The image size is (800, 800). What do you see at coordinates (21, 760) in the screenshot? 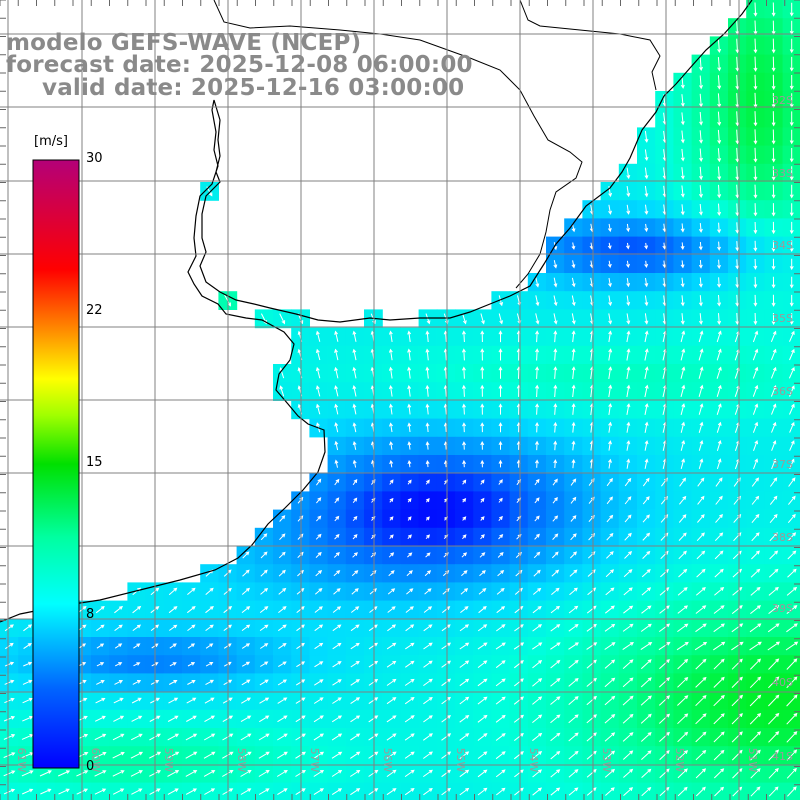
I see `longitude-label: 61W` at bounding box center [21, 760].